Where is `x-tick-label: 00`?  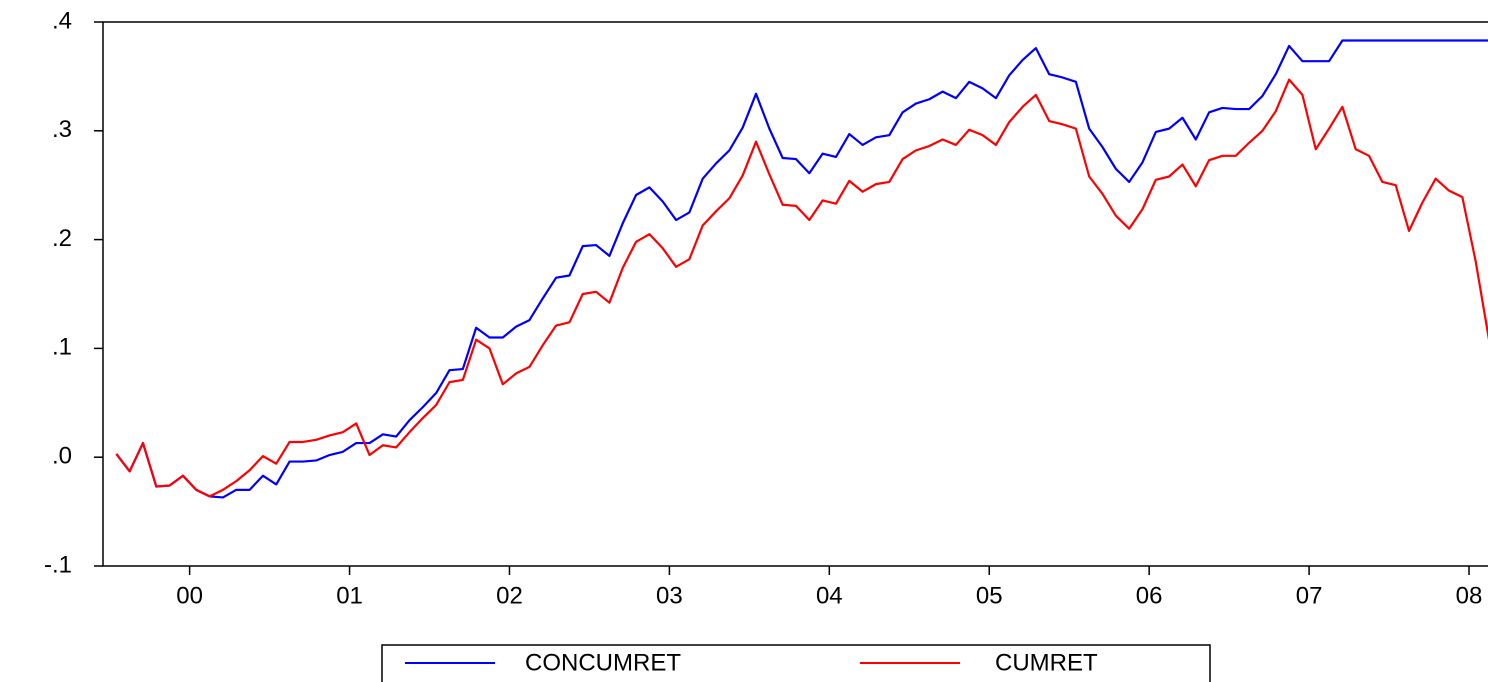 x-tick-label: 00 is located at coordinates (189, 595).